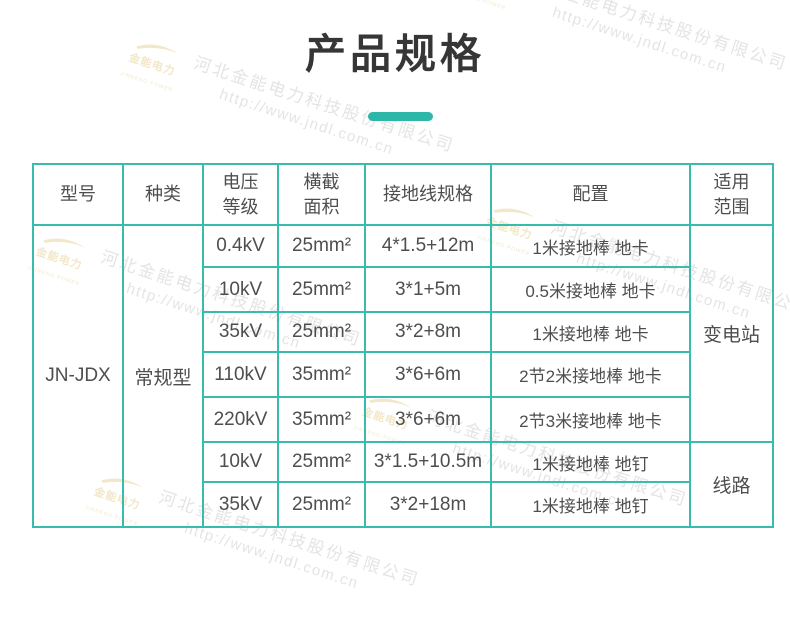 This screenshot has height=618, width=790. What do you see at coordinates (590, 419) in the screenshot?
I see `configuration-cell: 2节3米接地棒 地卡` at bounding box center [590, 419].